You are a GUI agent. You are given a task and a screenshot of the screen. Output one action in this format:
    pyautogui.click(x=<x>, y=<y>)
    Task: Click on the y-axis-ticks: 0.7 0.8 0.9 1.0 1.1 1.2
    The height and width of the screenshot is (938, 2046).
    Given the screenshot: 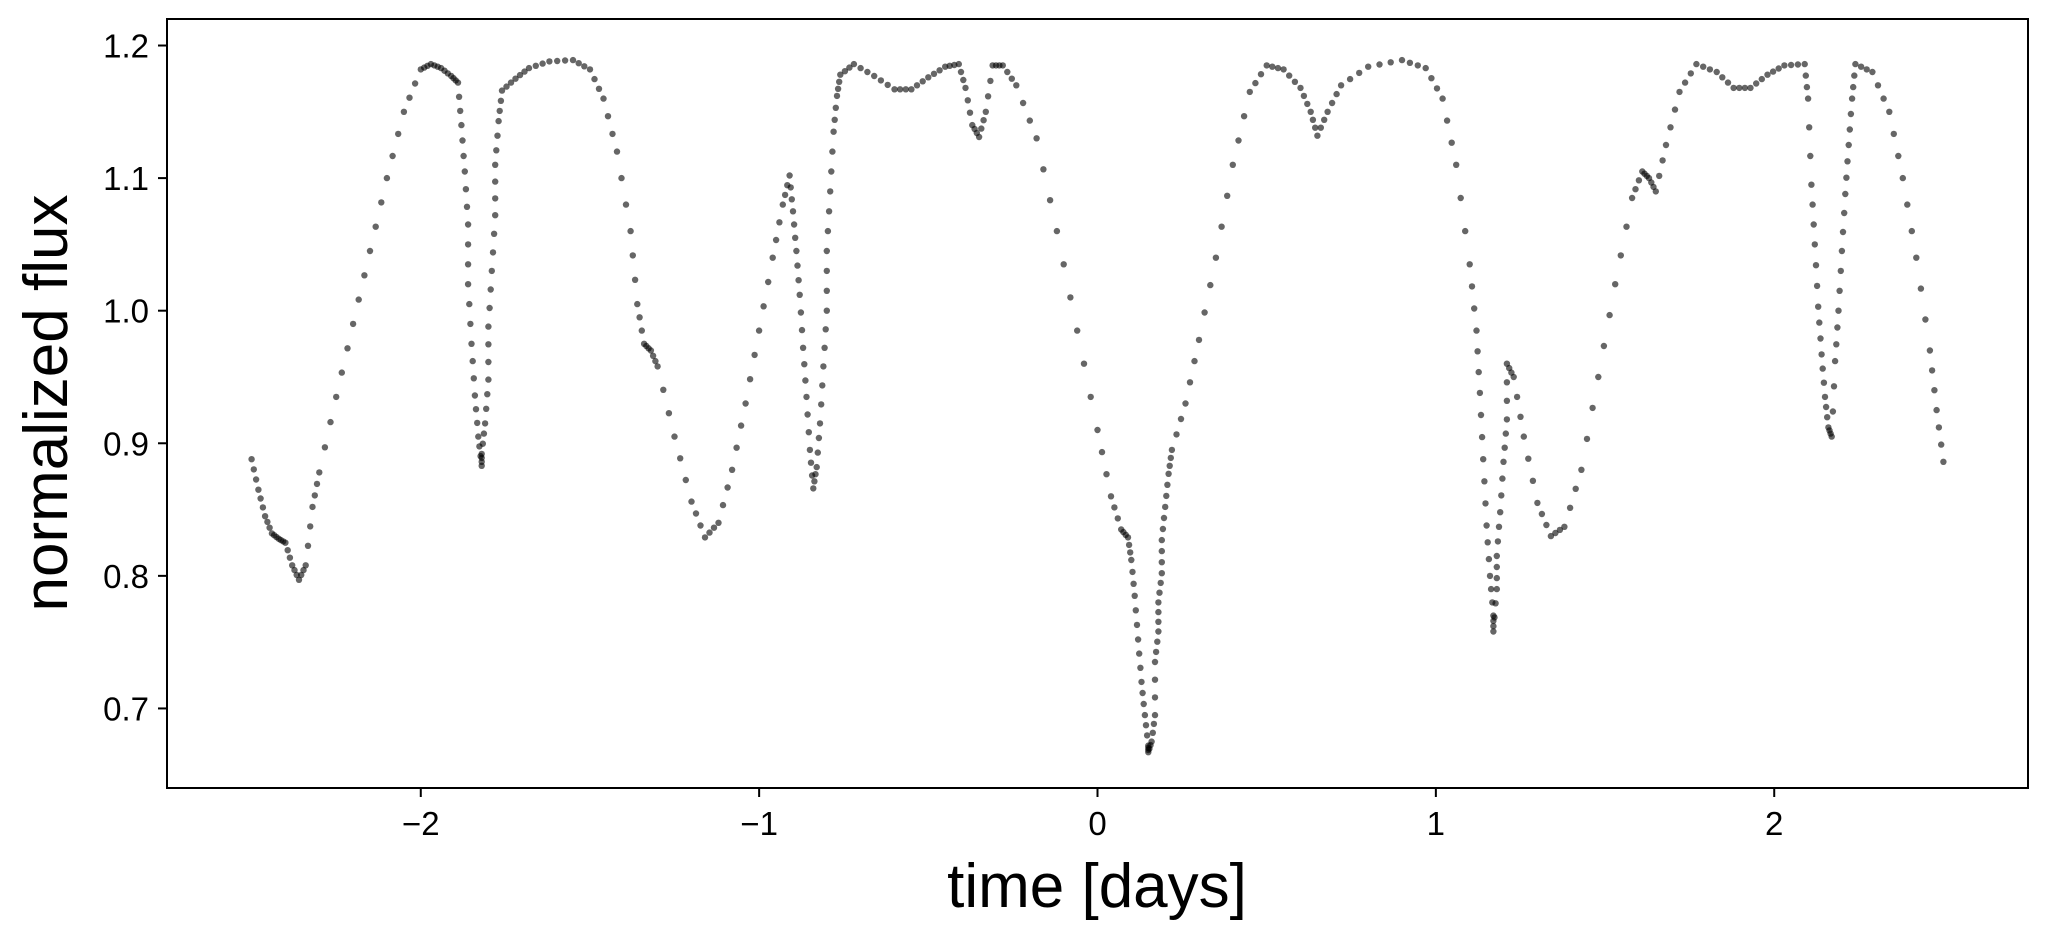 What is the action you would take?
    pyautogui.click(x=135, y=377)
    